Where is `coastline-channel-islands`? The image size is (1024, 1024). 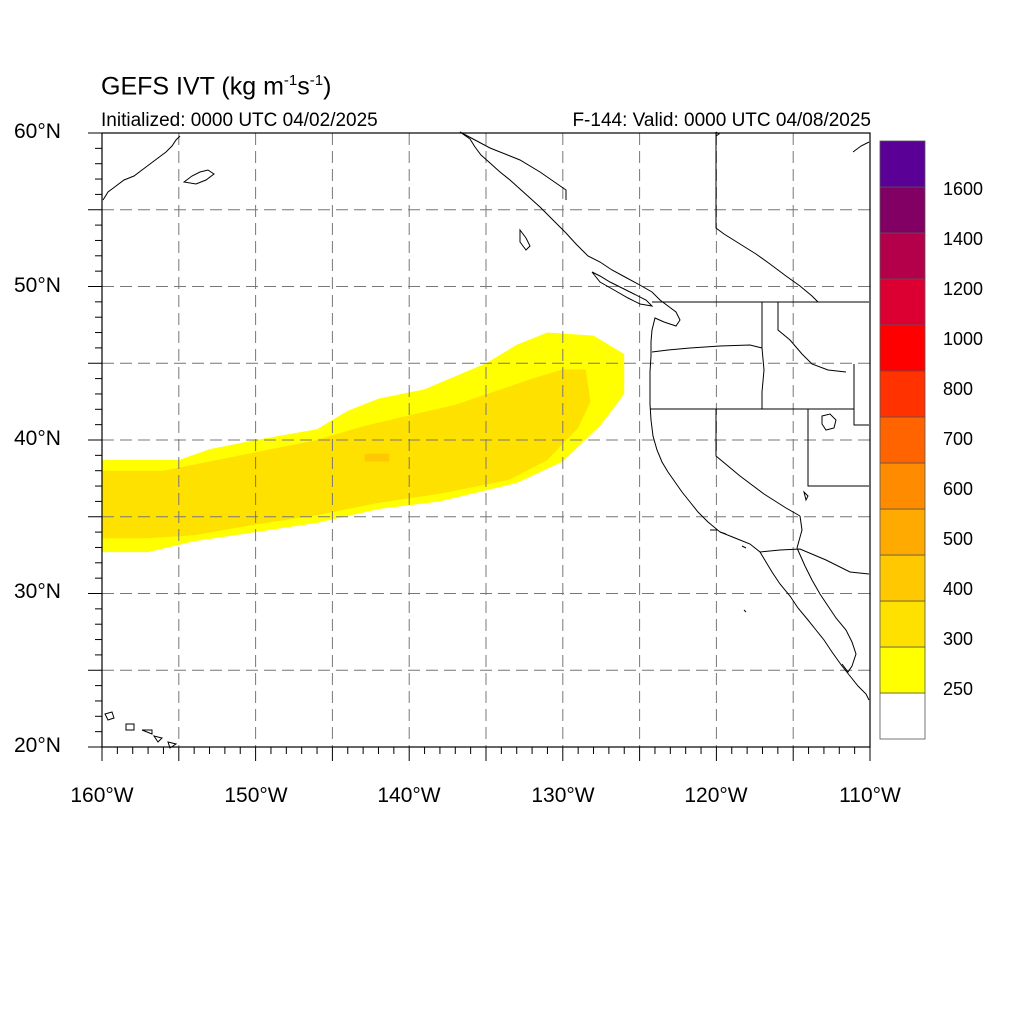
coastline-channel-islands is located at coordinates (728, 571).